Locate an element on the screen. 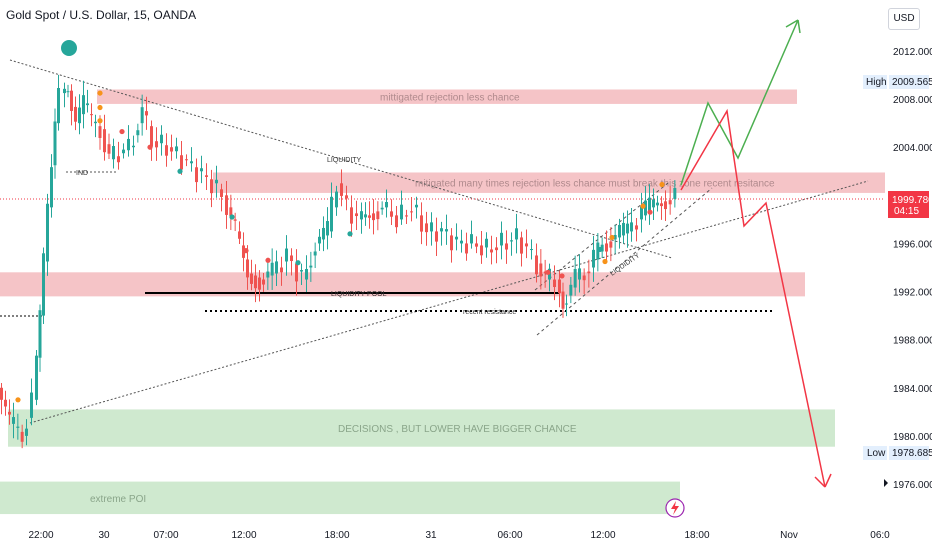 The height and width of the screenshot is (550, 932). price-tick-0: 2012.000 is located at coordinates (912, 52).